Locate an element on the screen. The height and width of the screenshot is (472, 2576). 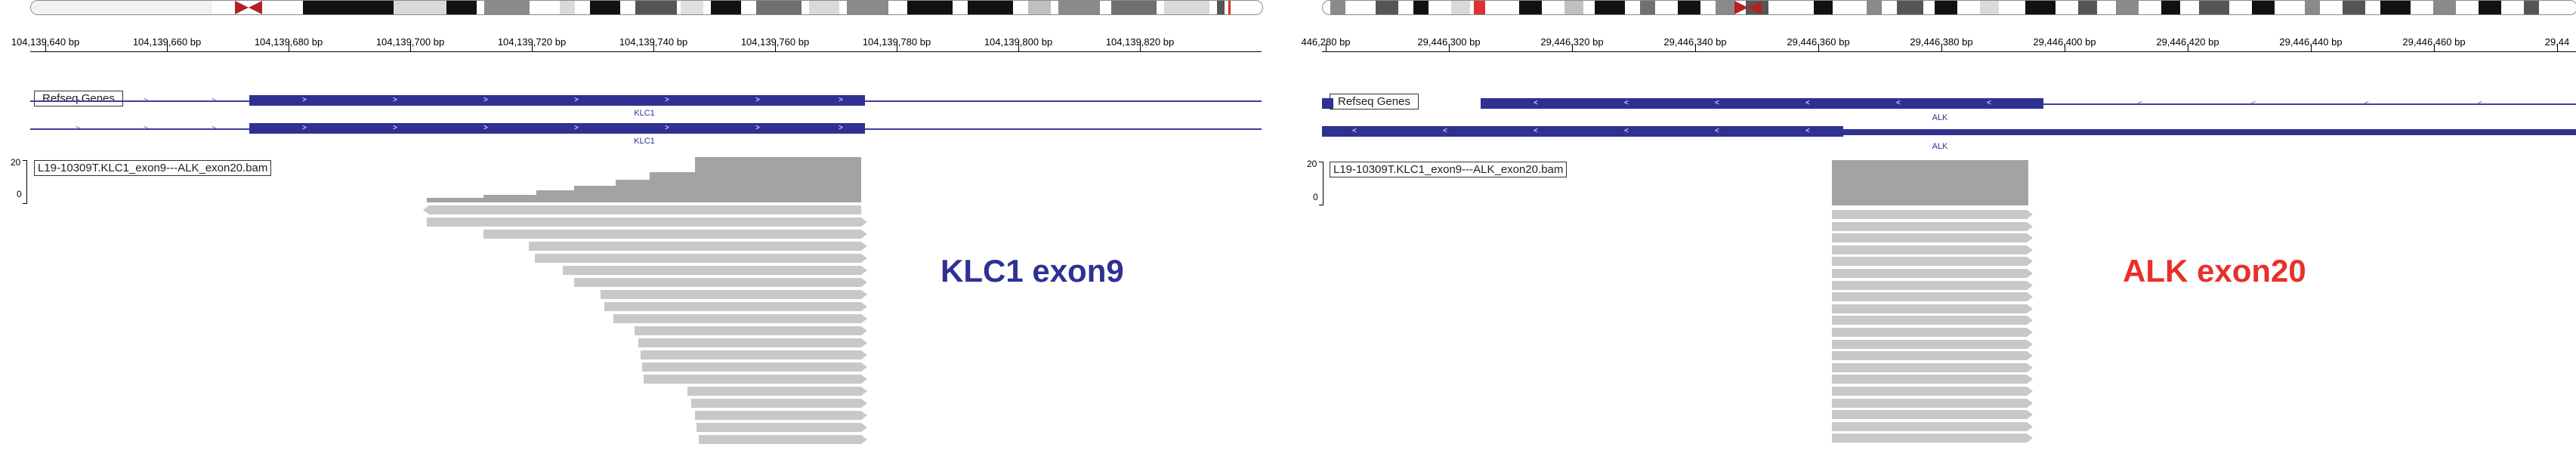
gene-name-label: ALK is located at coordinates (1940, 117).